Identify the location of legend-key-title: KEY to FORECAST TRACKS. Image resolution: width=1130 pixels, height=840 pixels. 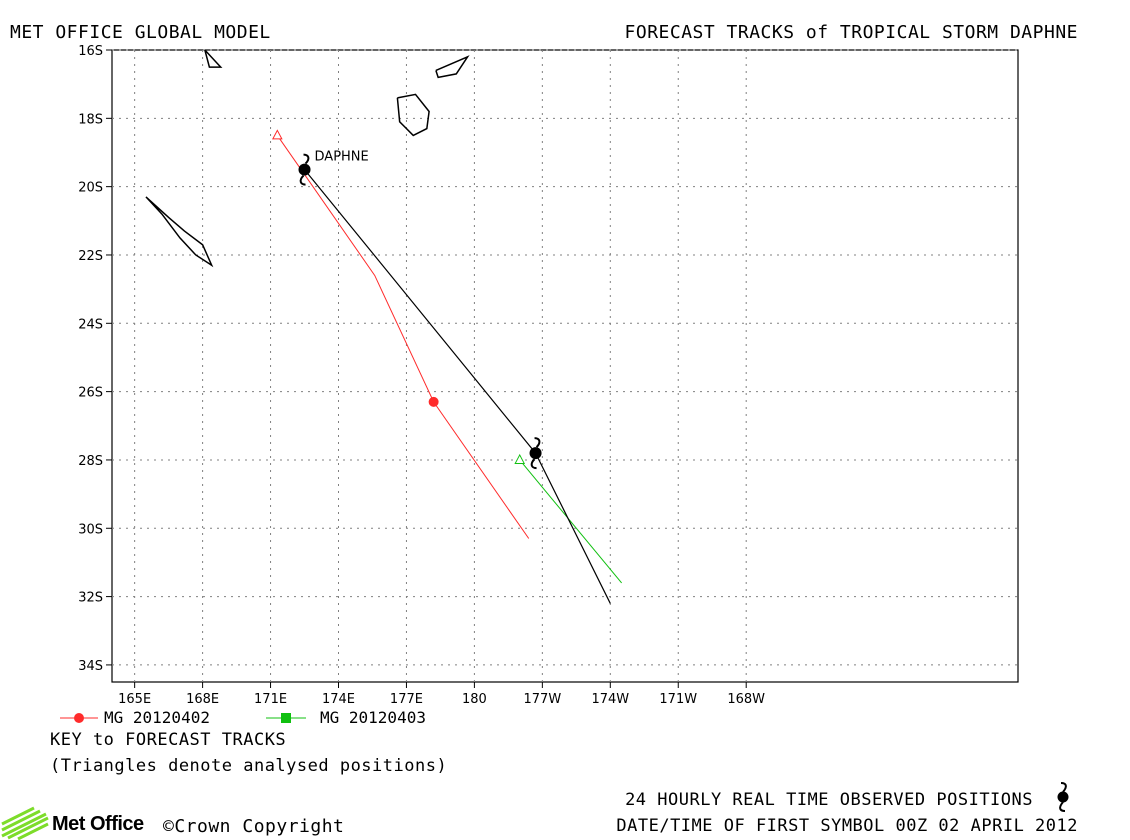
(168, 740).